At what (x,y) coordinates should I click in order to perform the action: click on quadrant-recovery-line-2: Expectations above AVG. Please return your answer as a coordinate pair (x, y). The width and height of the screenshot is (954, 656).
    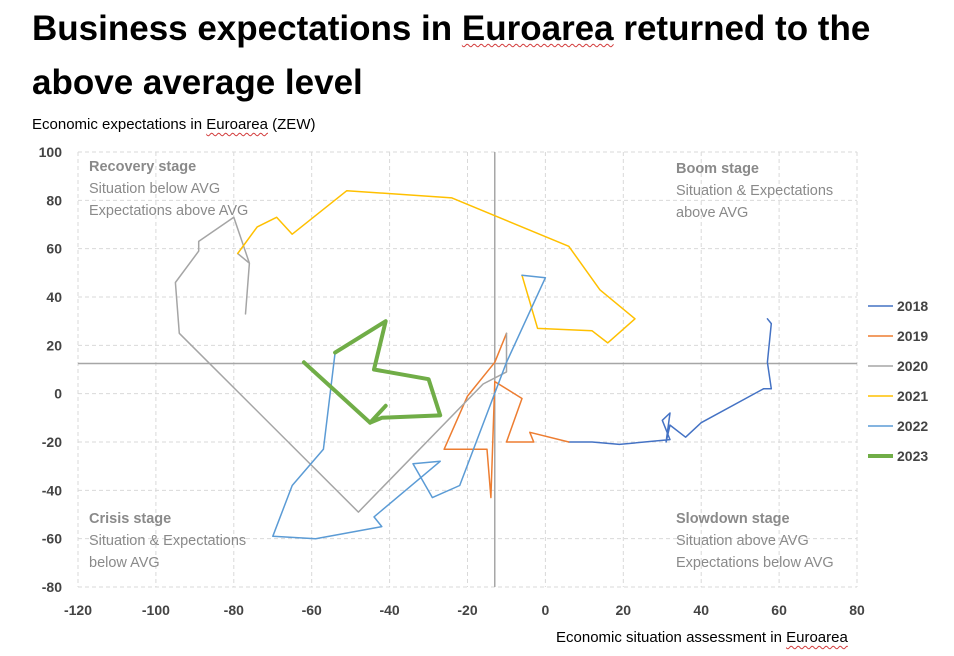
    Looking at the image, I should click on (168, 211).